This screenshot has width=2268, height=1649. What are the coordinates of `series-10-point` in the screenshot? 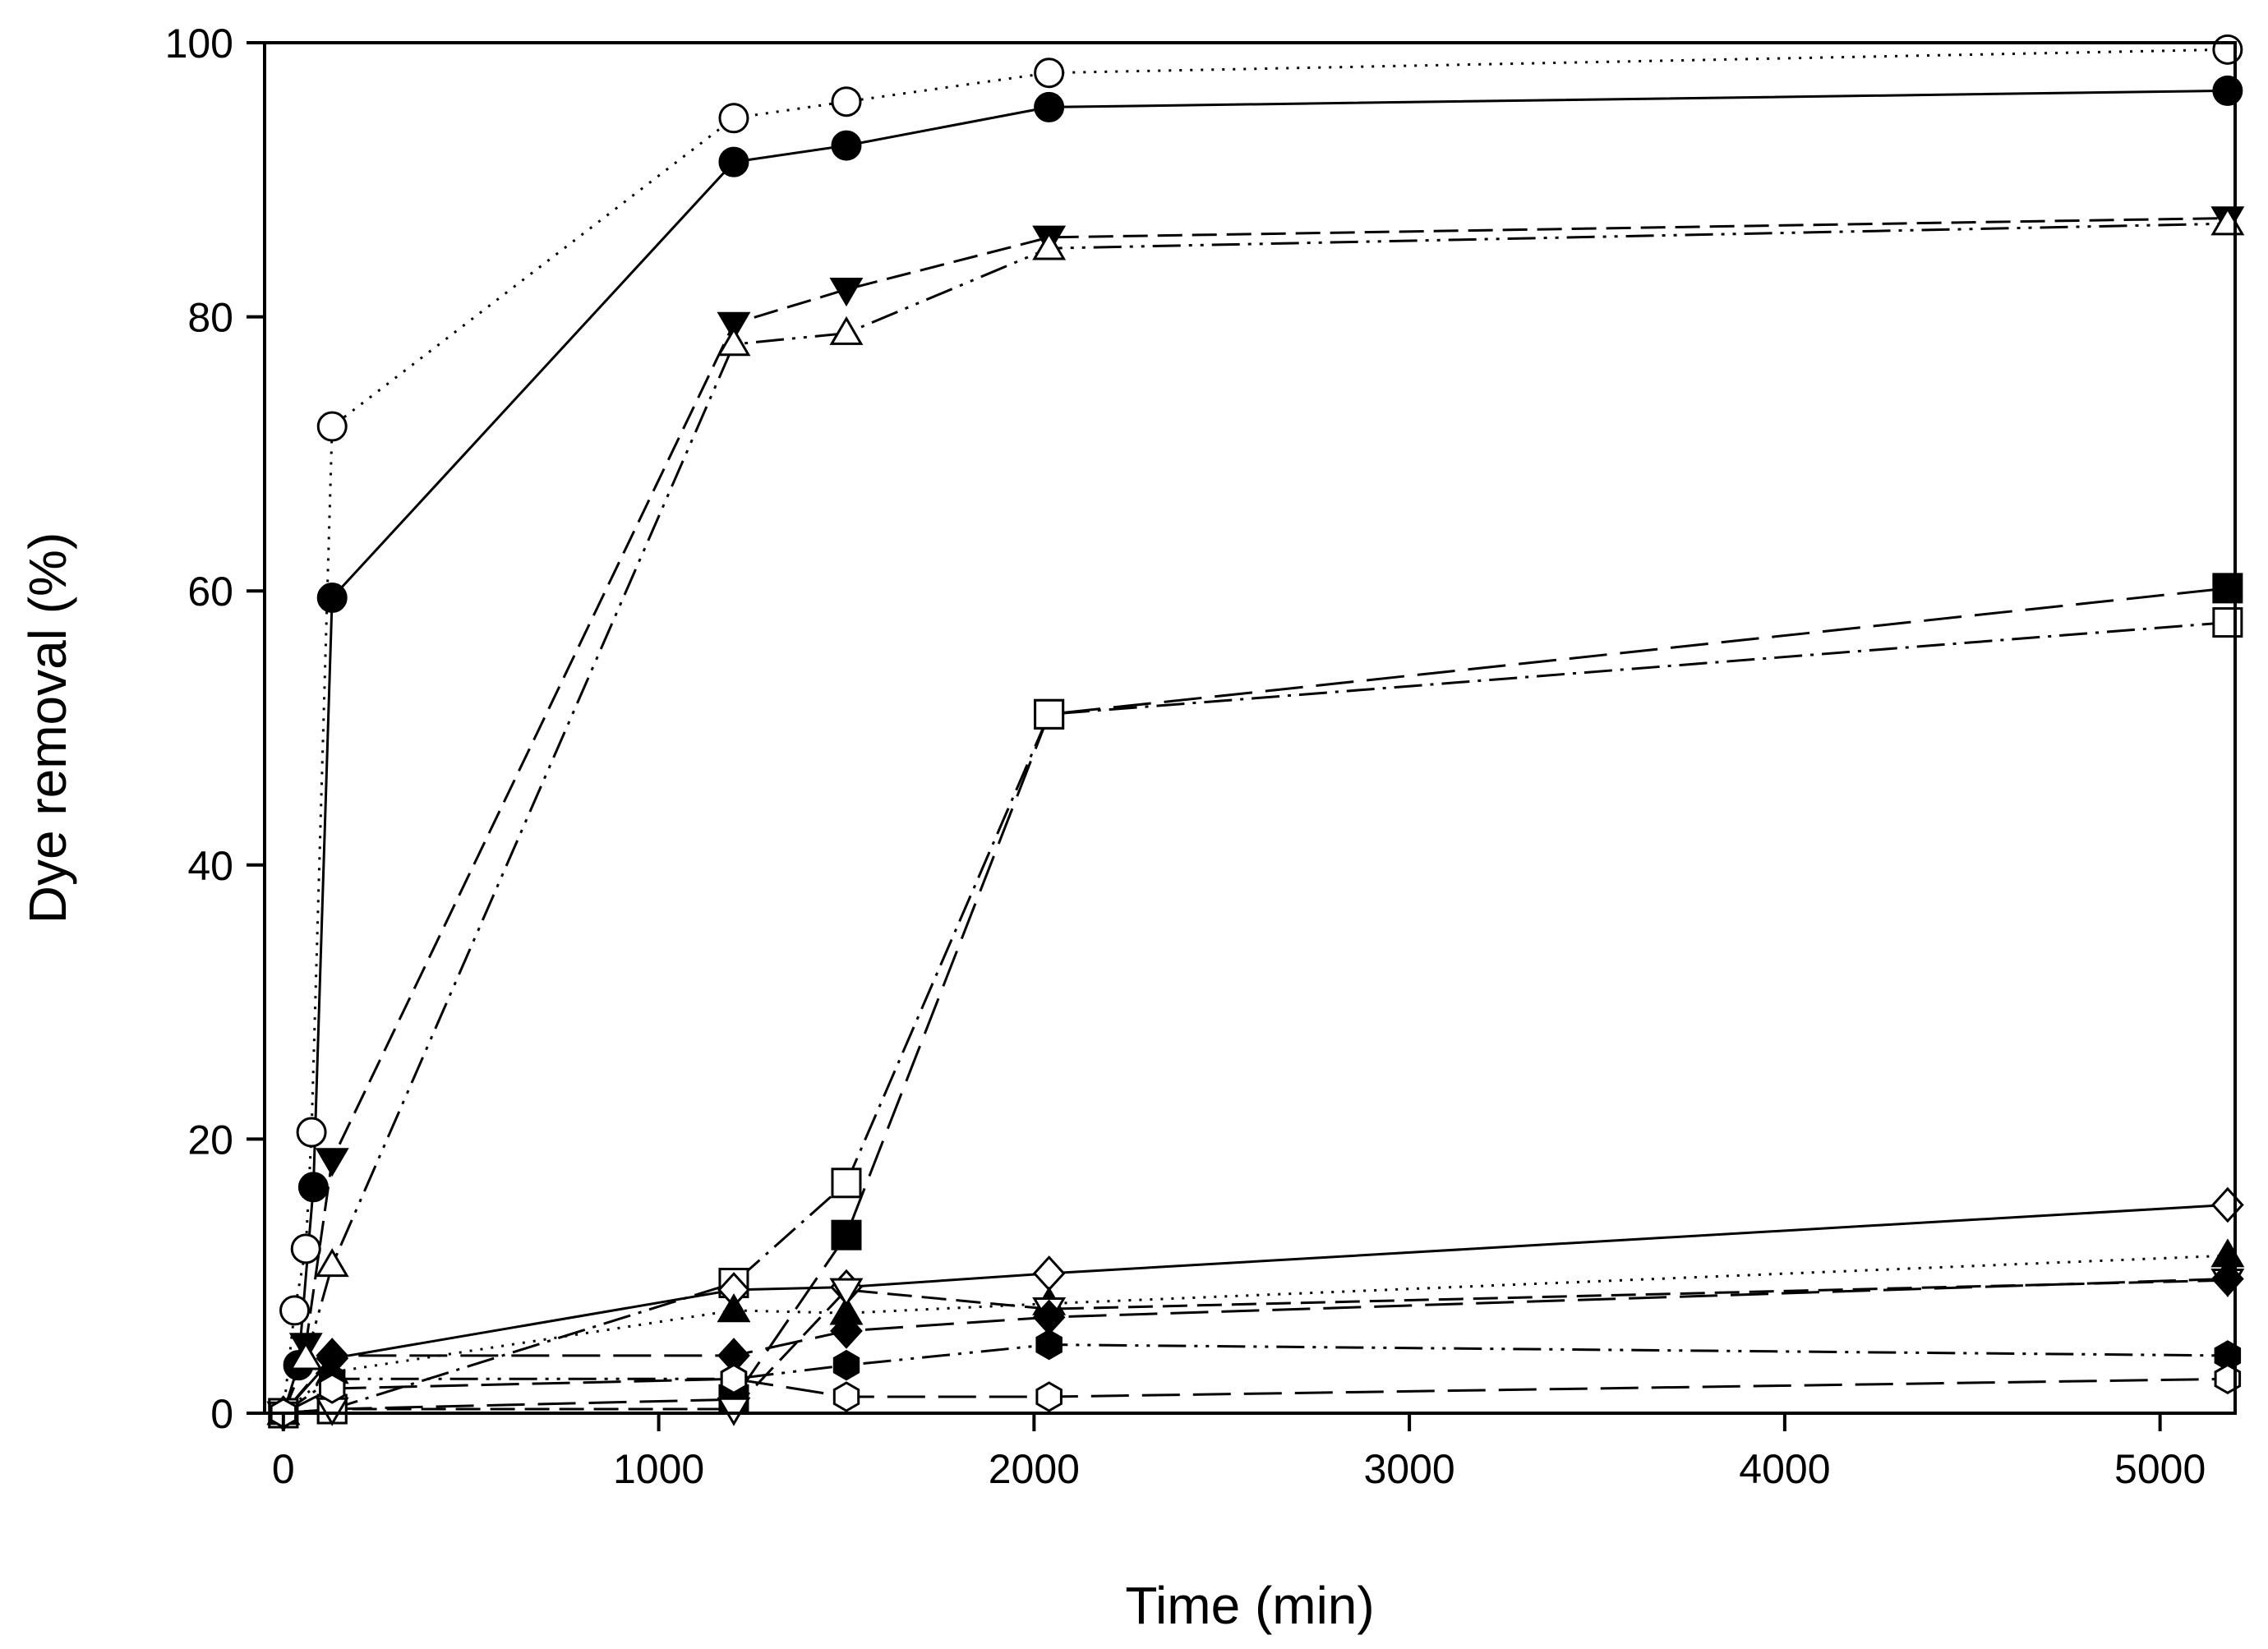 It's located at (847, 1331).